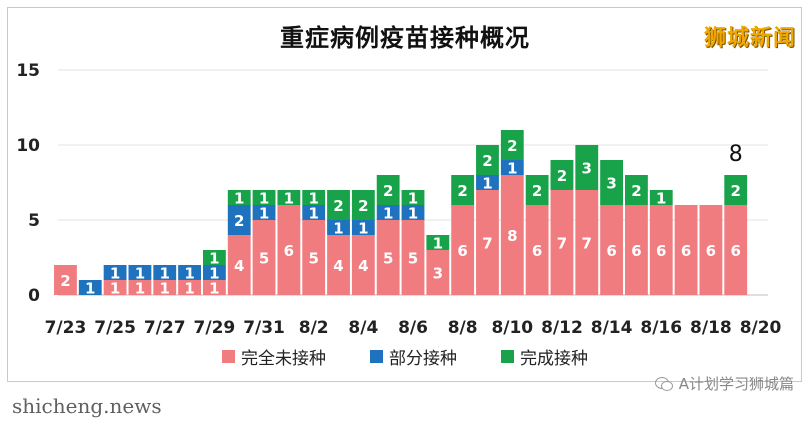  I want to click on x-tick-label: 8/8, so click(463, 328).